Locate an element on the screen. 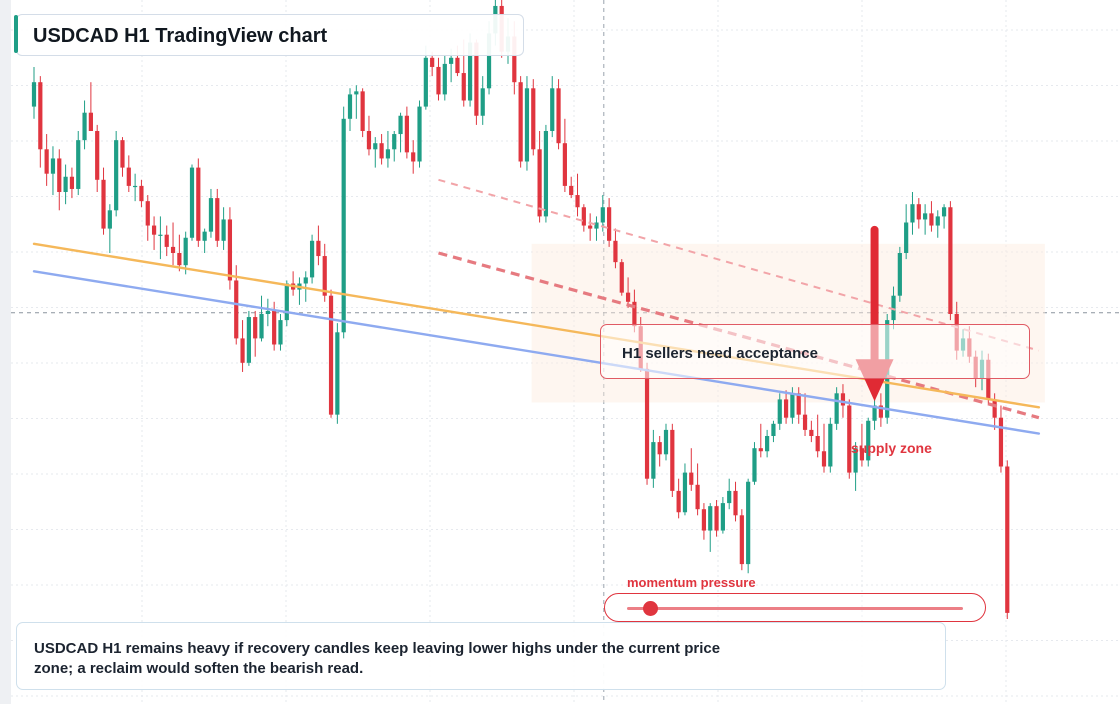 The width and height of the screenshot is (1120, 704). momentum-slider is located at coordinates (795, 607).